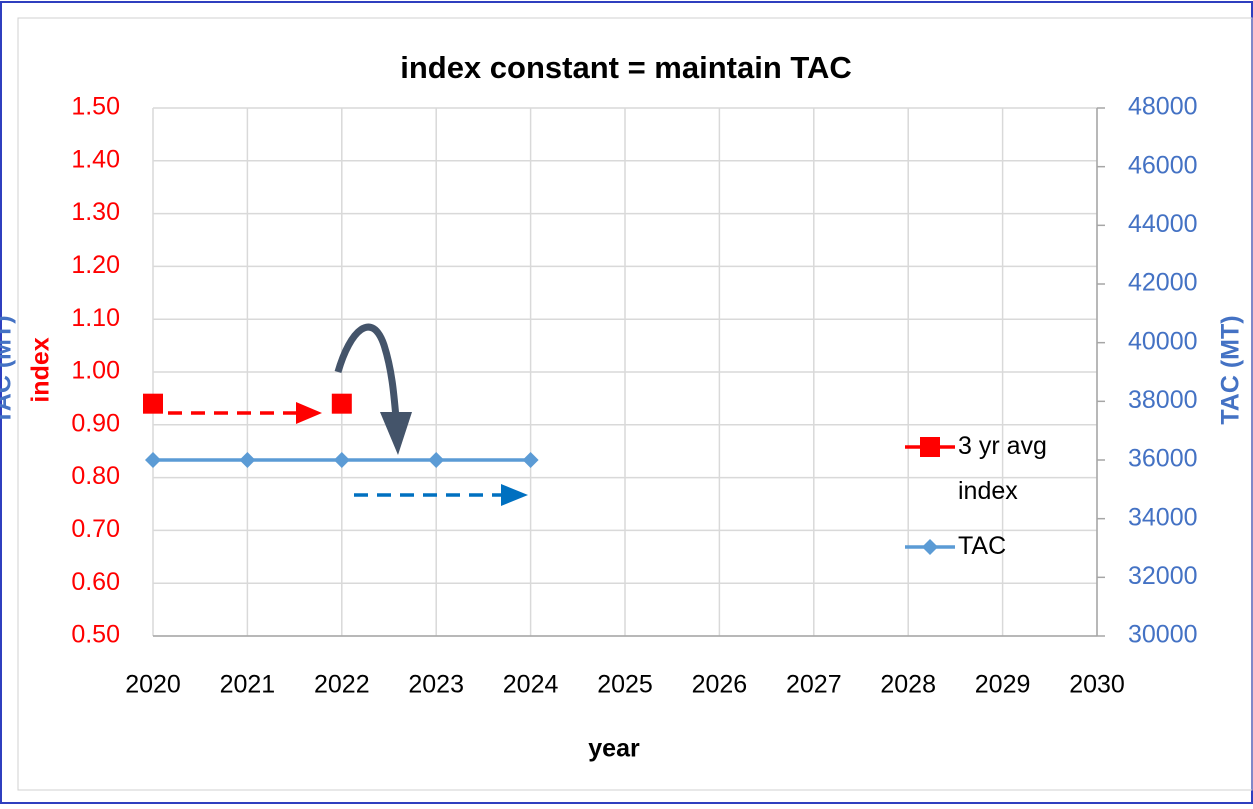  I want to click on y2-axis-label: TAC (MT), so click(1231, 369).